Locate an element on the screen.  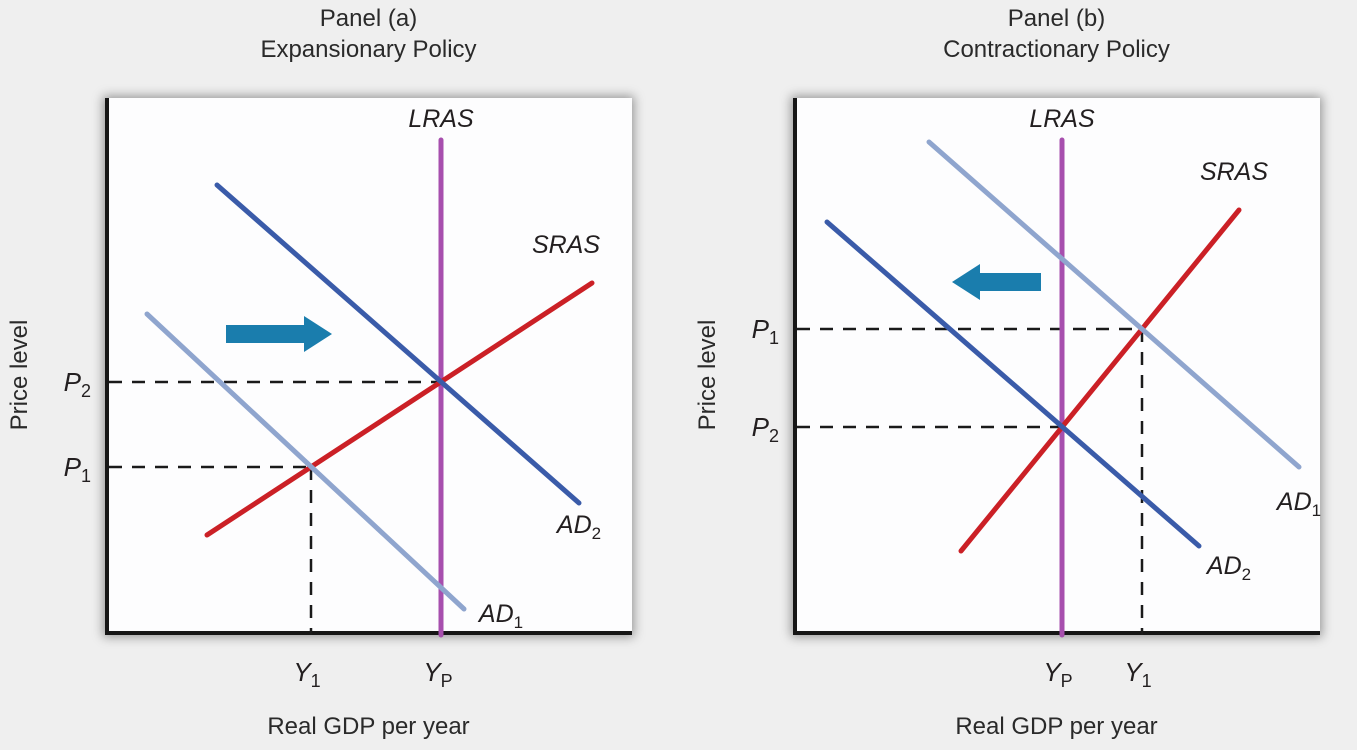
panel-b-x-axis-label: Real GDP per year is located at coordinates (1056, 726).